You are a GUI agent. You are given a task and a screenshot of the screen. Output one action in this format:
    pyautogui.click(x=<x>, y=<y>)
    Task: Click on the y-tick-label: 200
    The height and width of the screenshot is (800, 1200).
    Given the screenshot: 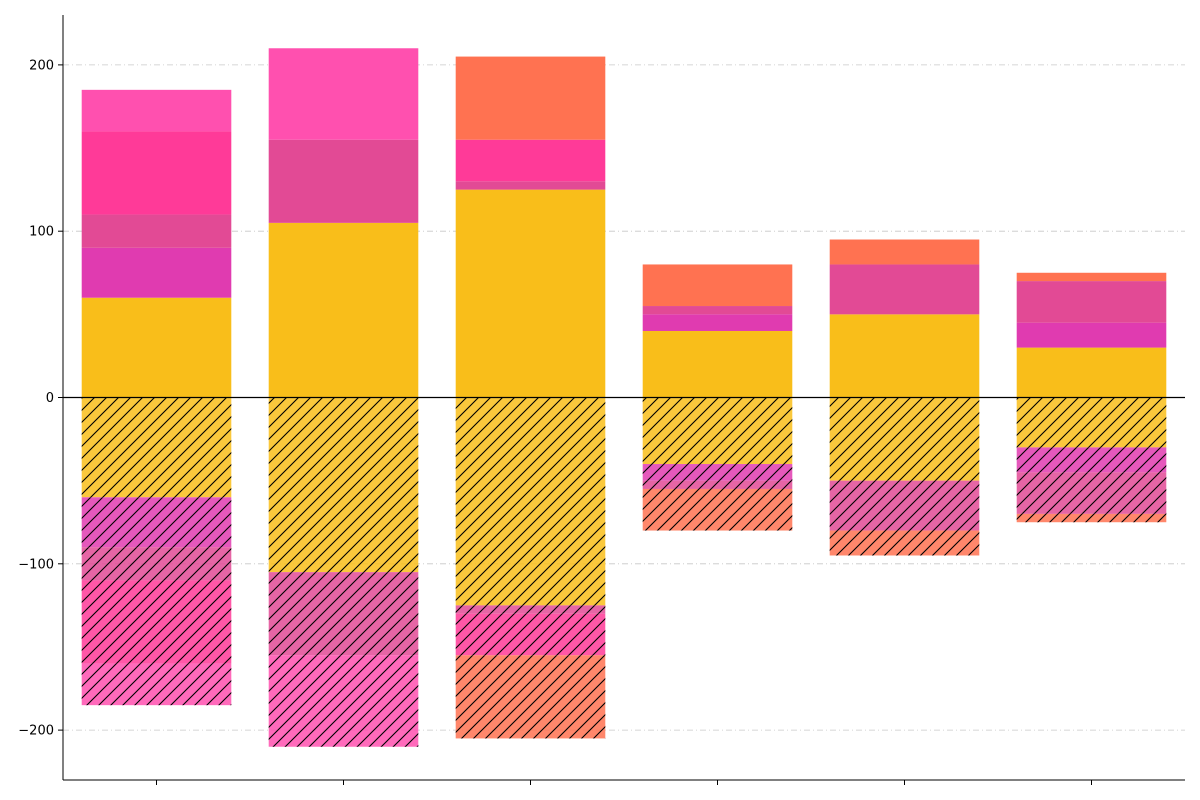 What is the action you would take?
    pyautogui.click(x=41, y=65)
    